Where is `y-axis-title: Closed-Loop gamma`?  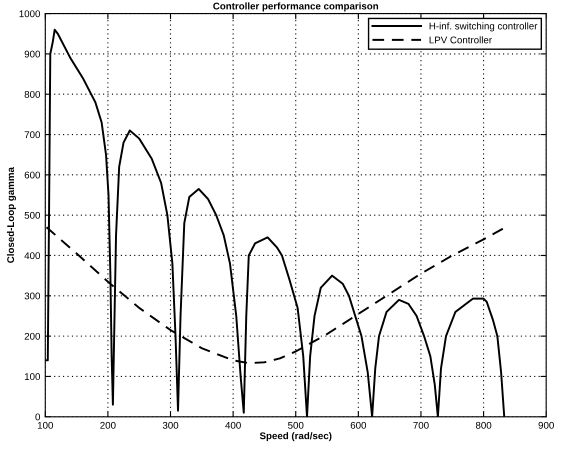 y-axis-title: Closed-Loop gamma is located at coordinates (11, 215).